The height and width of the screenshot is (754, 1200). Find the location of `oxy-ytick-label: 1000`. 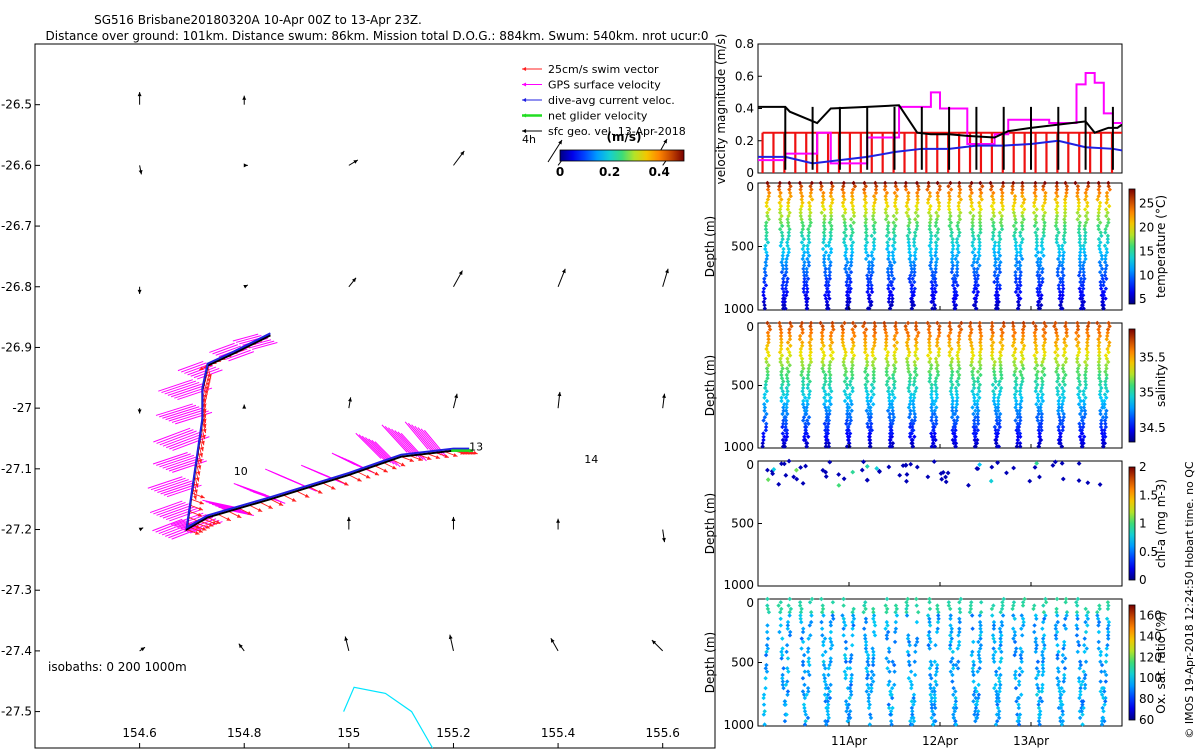

oxy-ytick-label: 1000 is located at coordinates (738, 725).